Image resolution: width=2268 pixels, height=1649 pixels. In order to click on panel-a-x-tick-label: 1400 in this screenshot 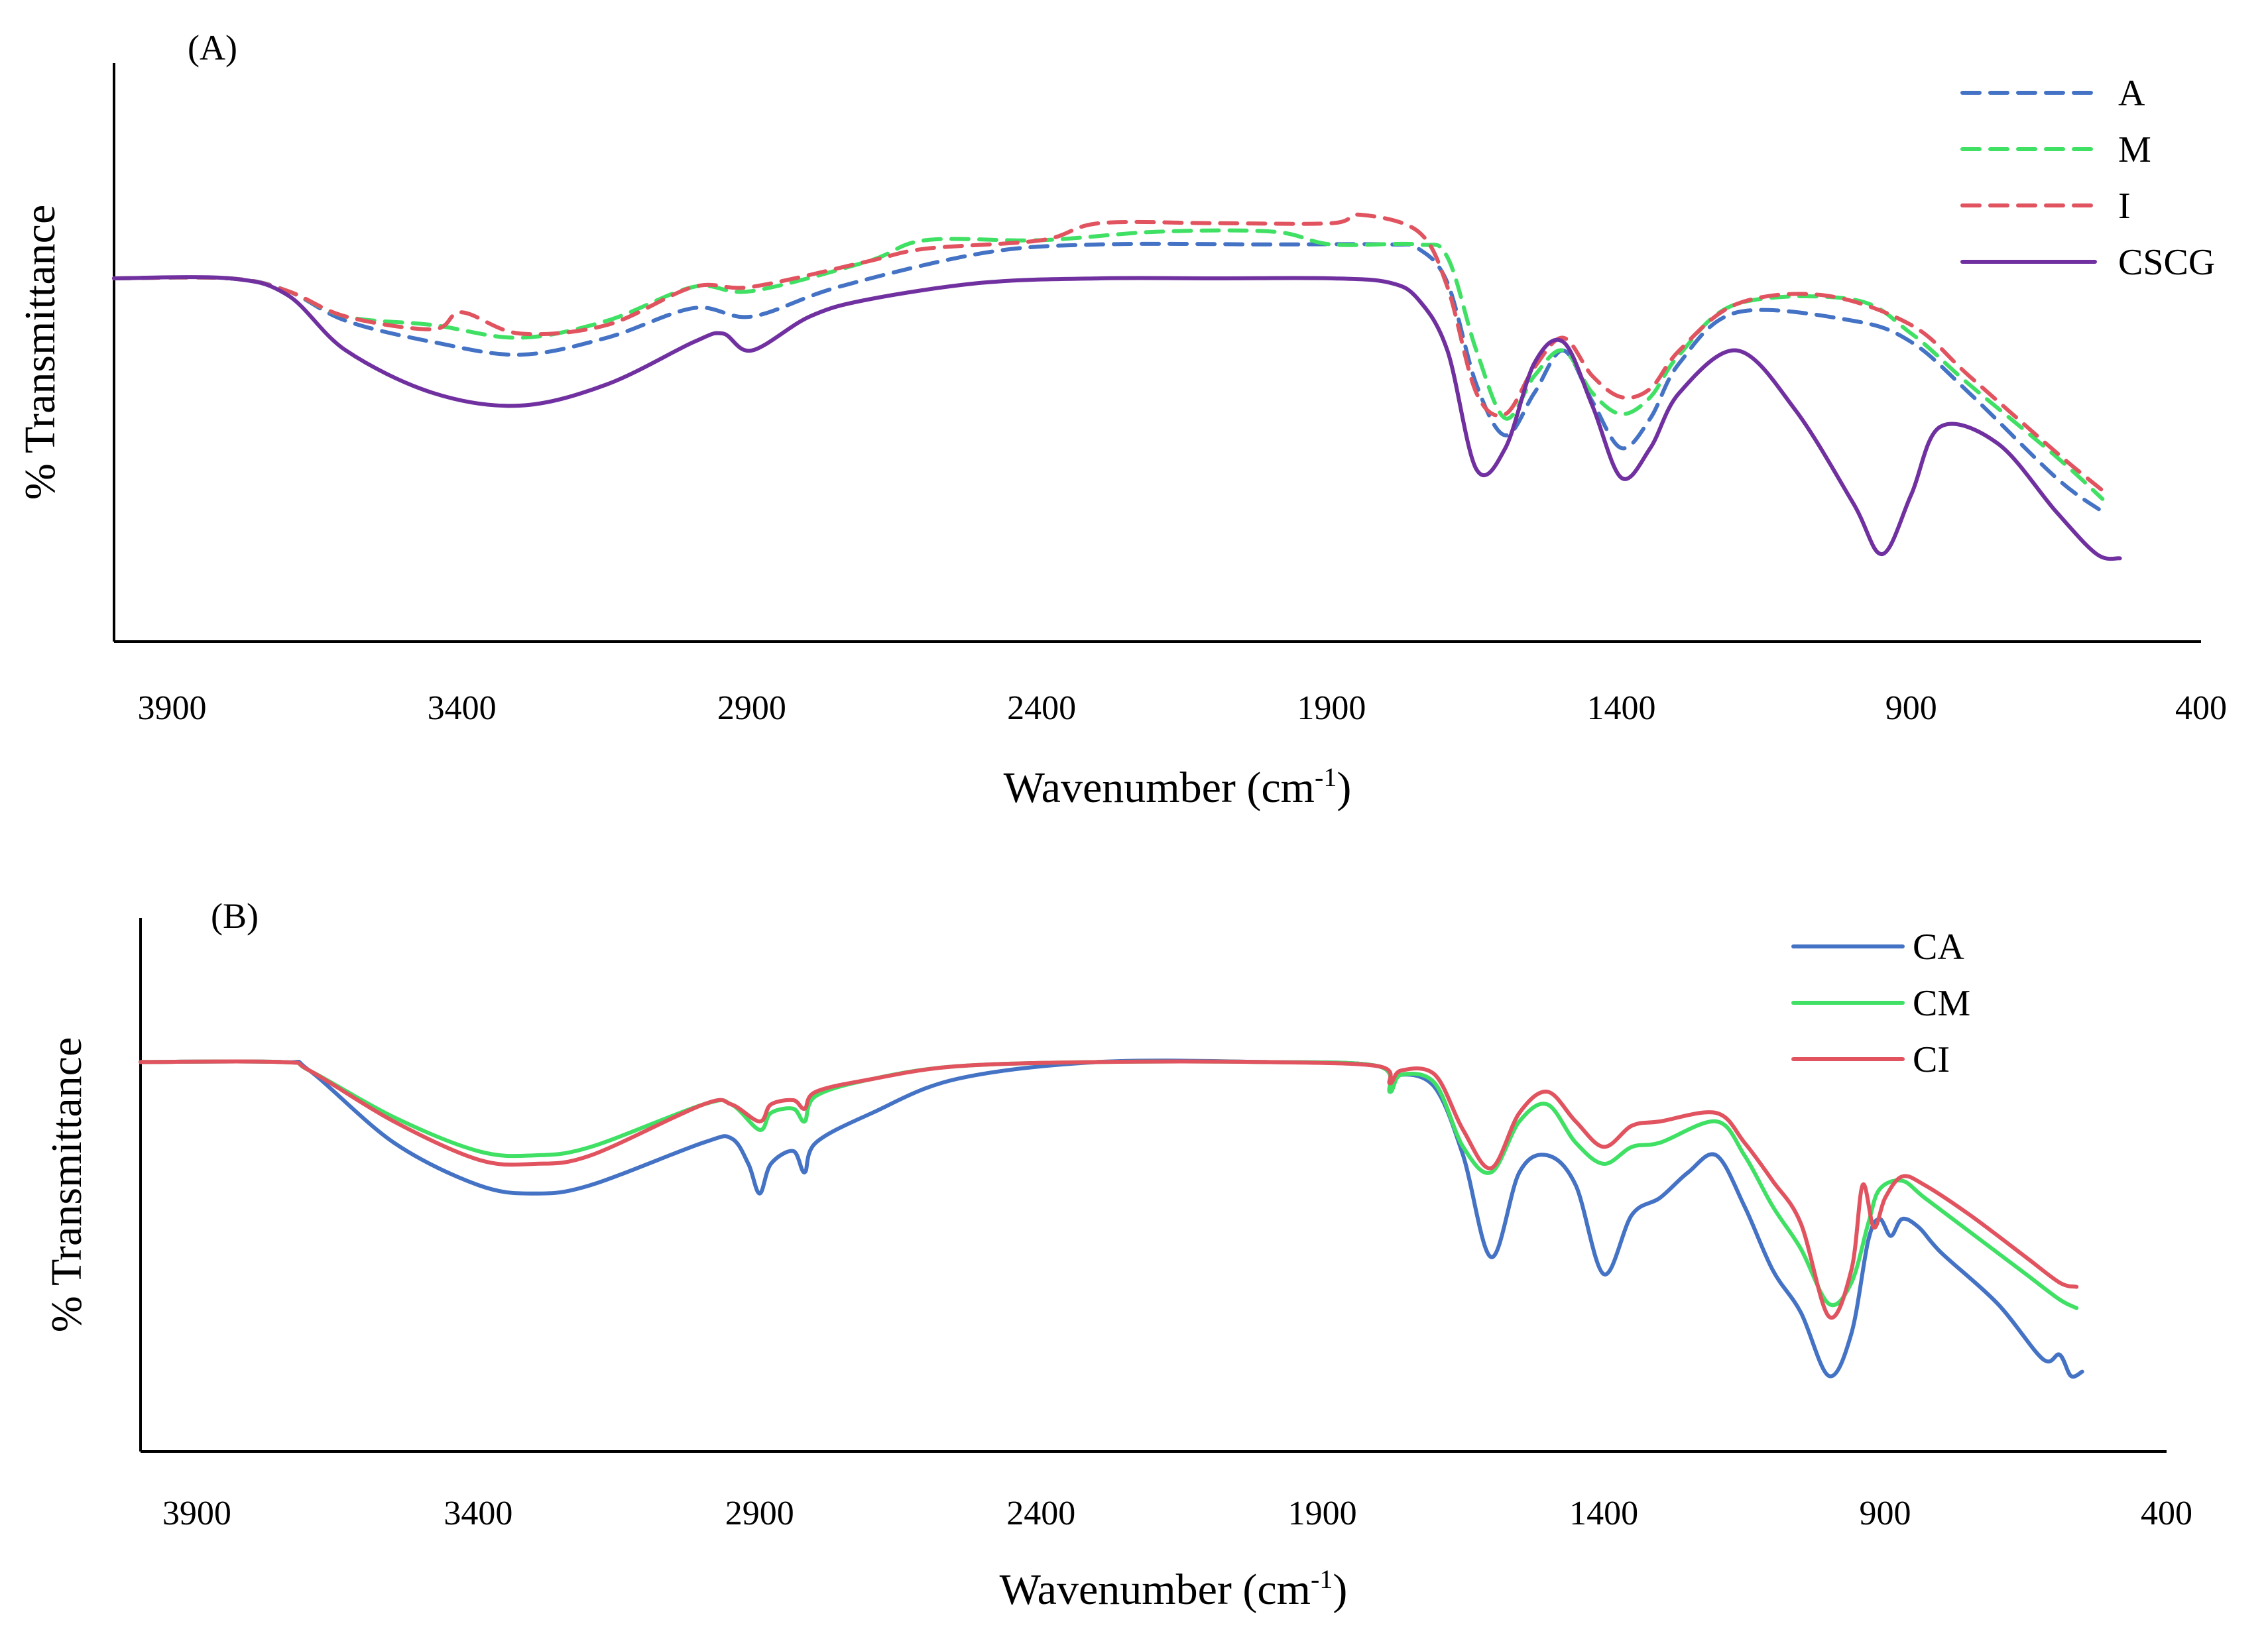, I will do `click(1621, 708)`.